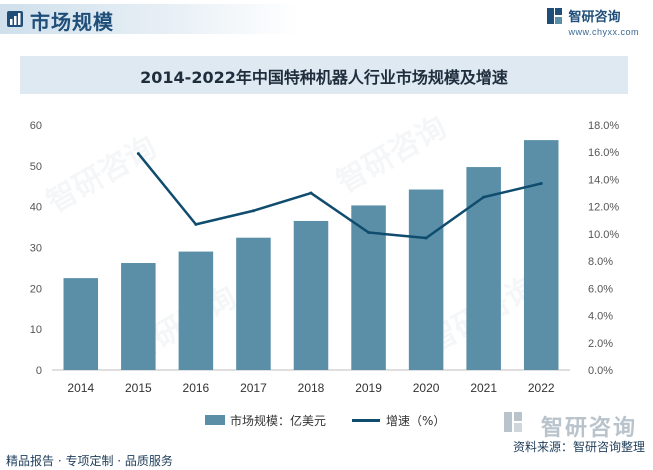  What do you see at coordinates (278, 421) in the screenshot?
I see `legend-bar-label: 市场规模：亿美元` at bounding box center [278, 421].